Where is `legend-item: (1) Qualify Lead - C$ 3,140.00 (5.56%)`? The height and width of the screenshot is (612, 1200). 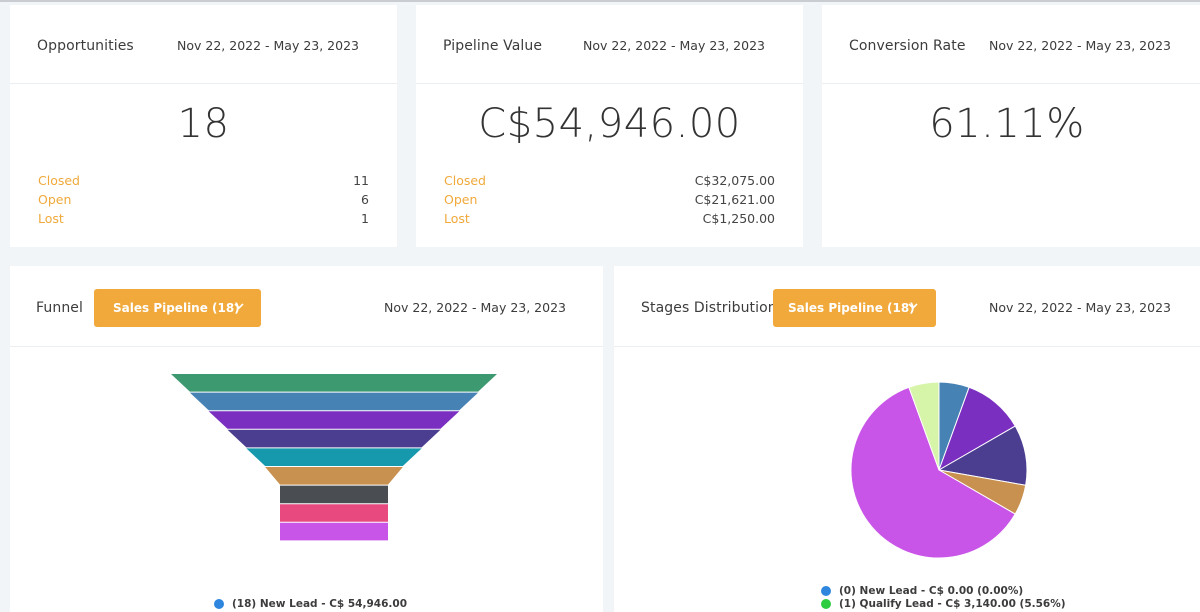 legend-item: (1) Qualify Lead - C$ 3,140.00 (5.56%) is located at coordinates (943, 604).